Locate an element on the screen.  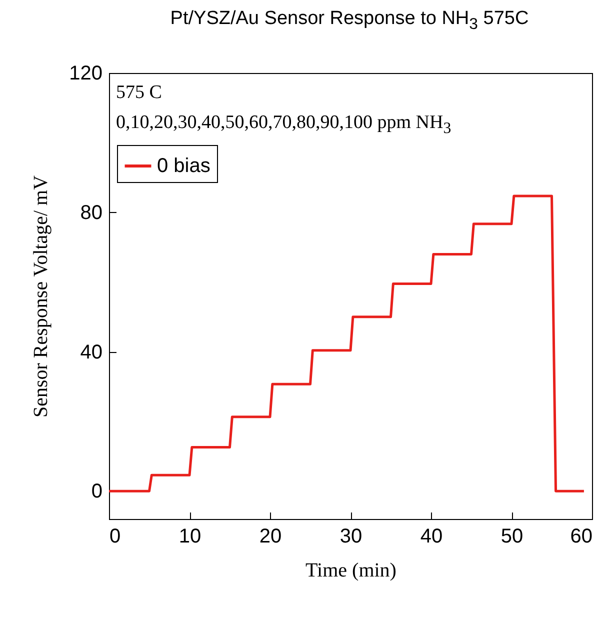
x-tick-label: 0 is located at coordinates (115, 537).